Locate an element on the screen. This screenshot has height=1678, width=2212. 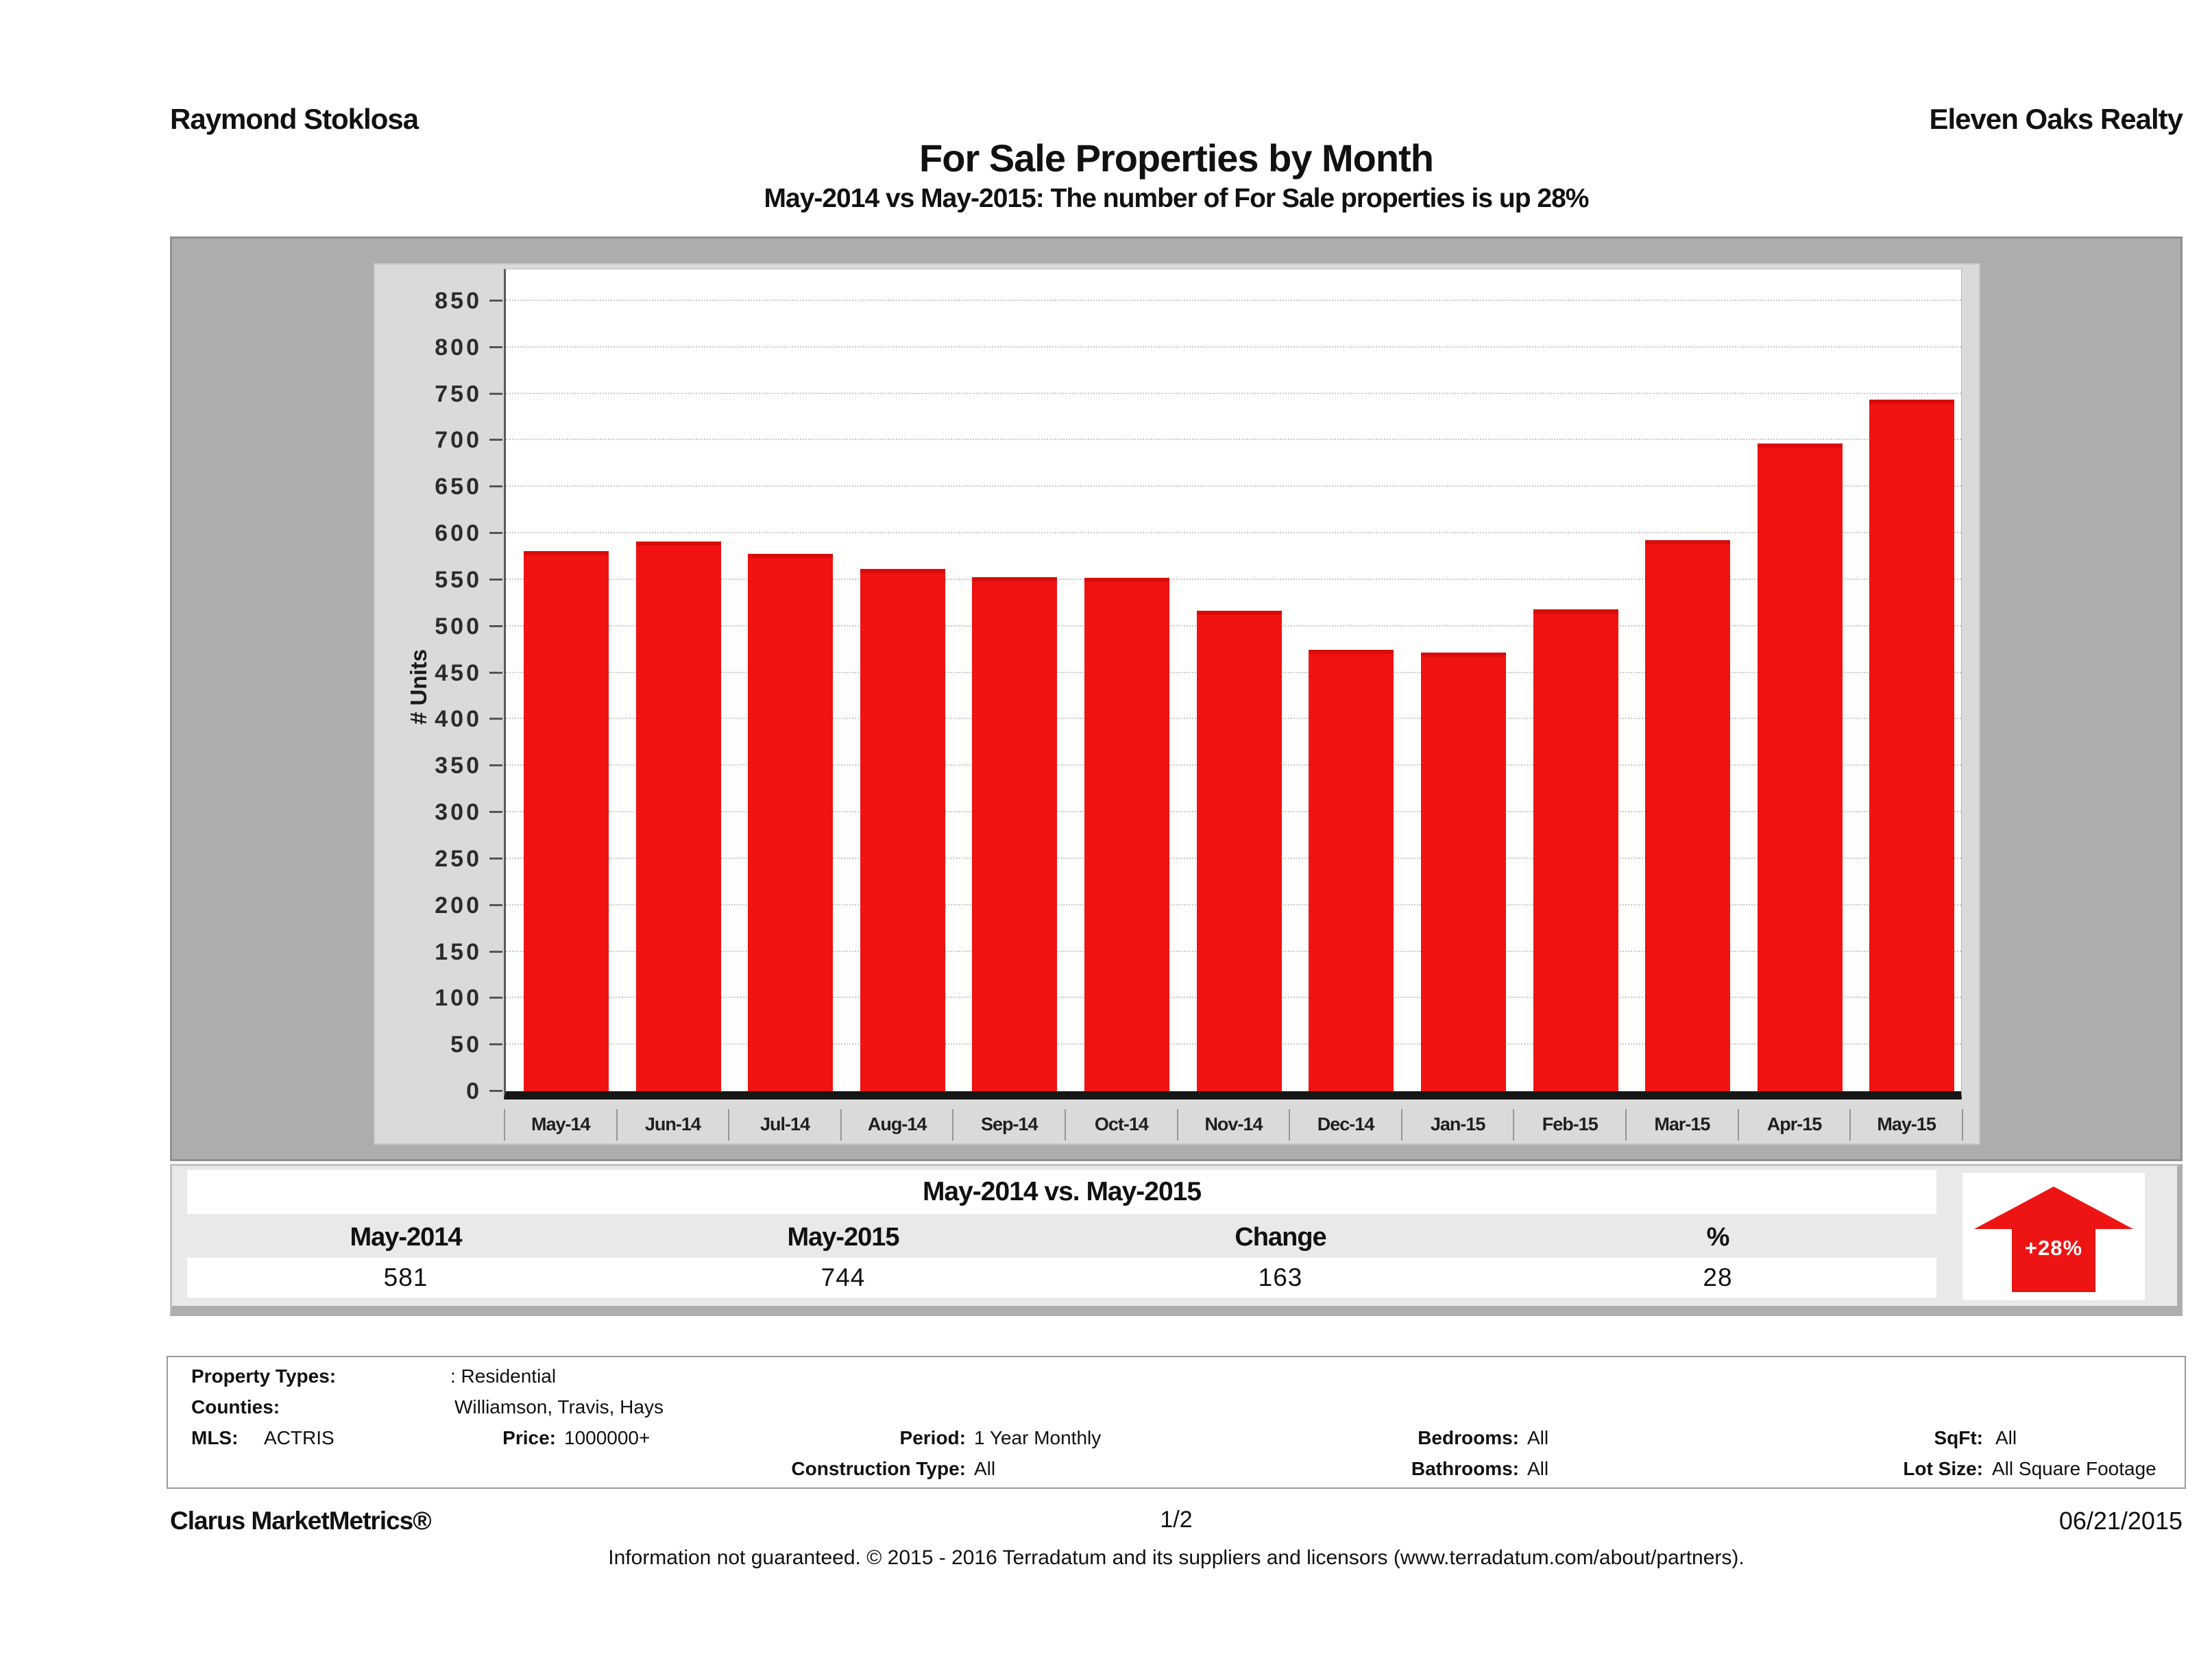
lot-size-value: All Square Footage is located at coordinates (2074, 1468).